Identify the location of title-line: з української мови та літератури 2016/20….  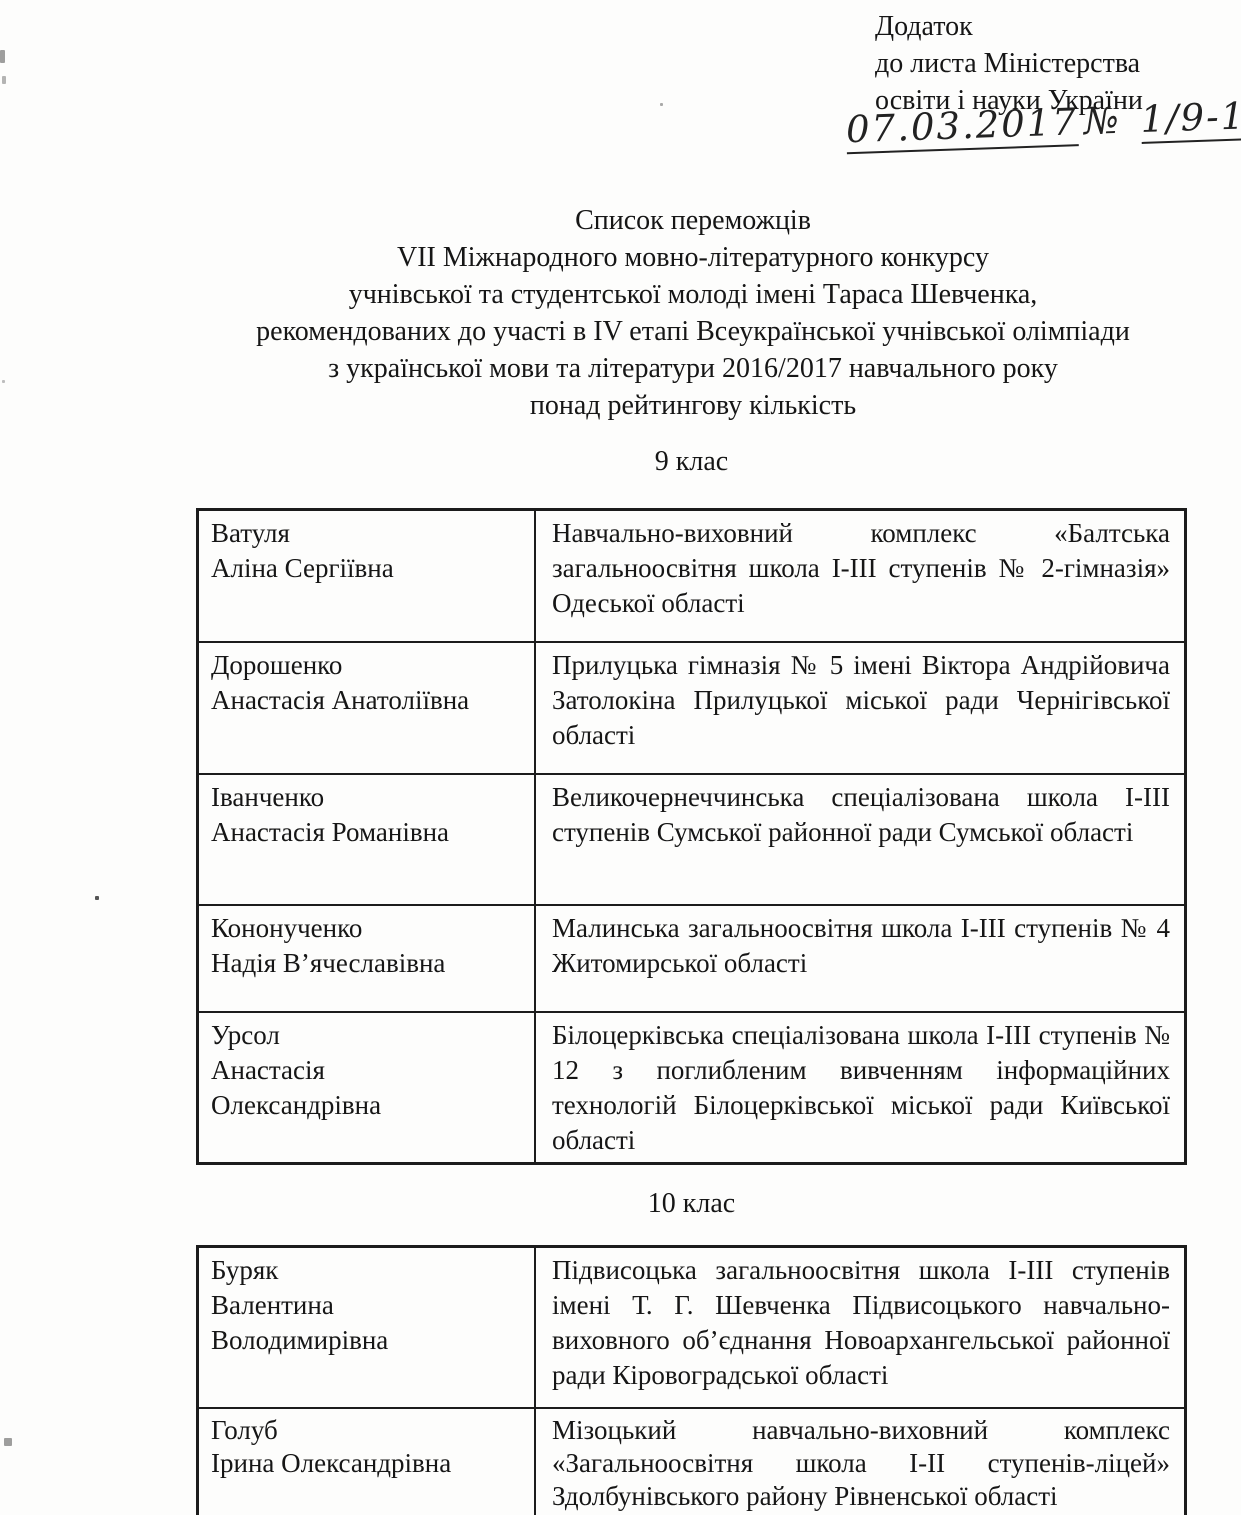
(693, 368).